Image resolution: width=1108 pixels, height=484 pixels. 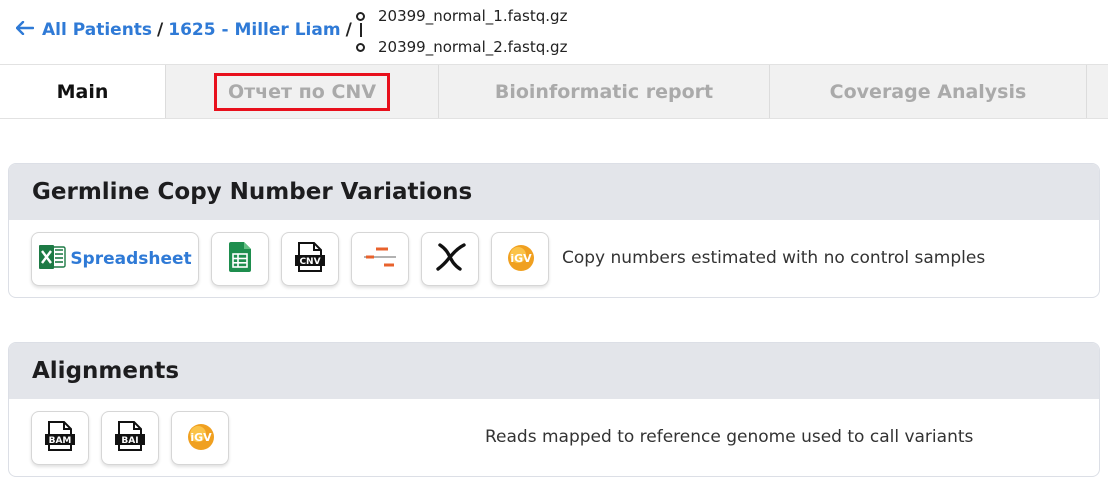 What do you see at coordinates (254, 30) in the screenshot?
I see `breadcrumb-patient: 1625 - Miller Liam` at bounding box center [254, 30].